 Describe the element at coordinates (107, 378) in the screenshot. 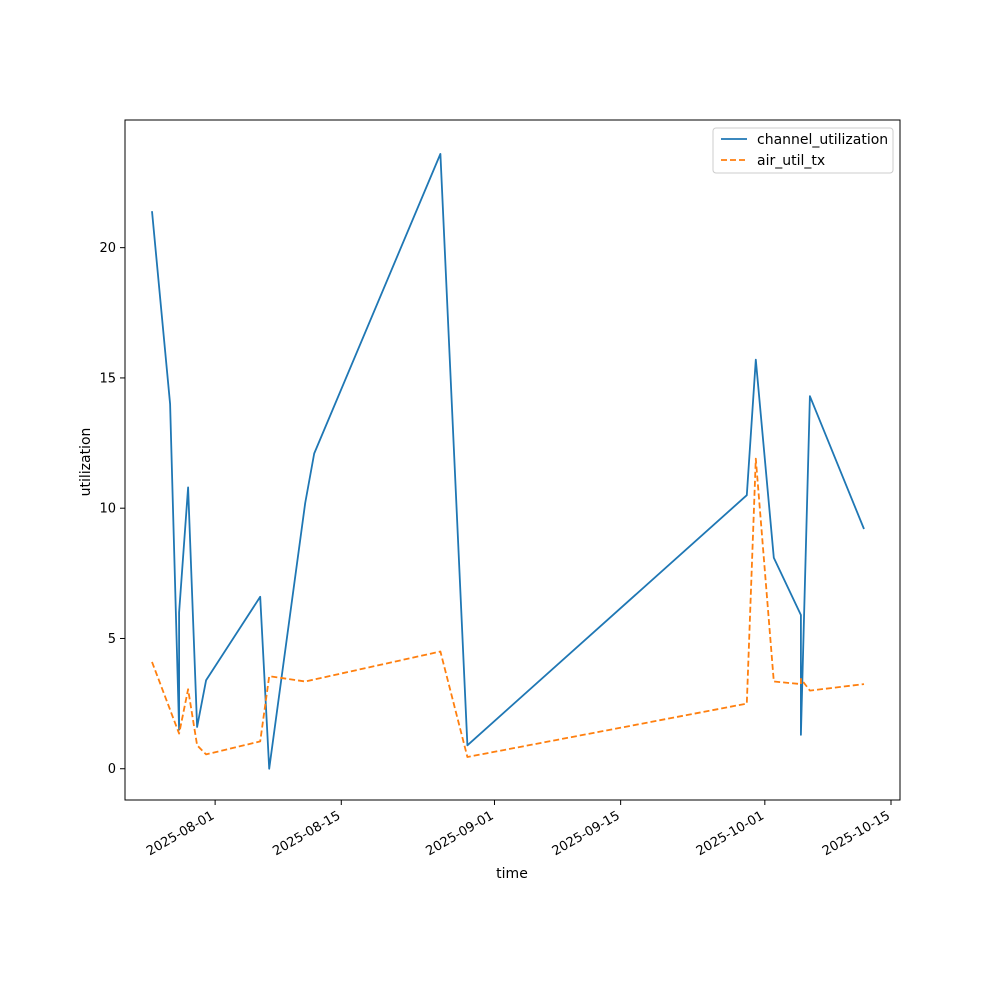

I see `y-tick-label: 15` at that location.